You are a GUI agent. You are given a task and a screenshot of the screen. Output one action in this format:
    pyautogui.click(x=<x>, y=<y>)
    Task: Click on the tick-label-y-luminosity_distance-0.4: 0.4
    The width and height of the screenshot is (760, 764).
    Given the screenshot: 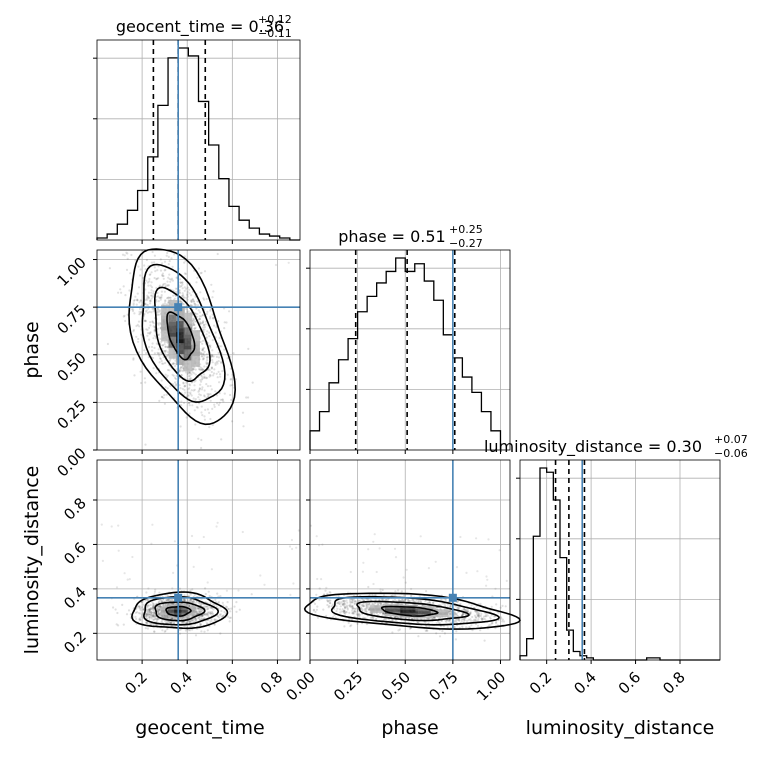 What is the action you would take?
    pyautogui.click(x=75, y=598)
    